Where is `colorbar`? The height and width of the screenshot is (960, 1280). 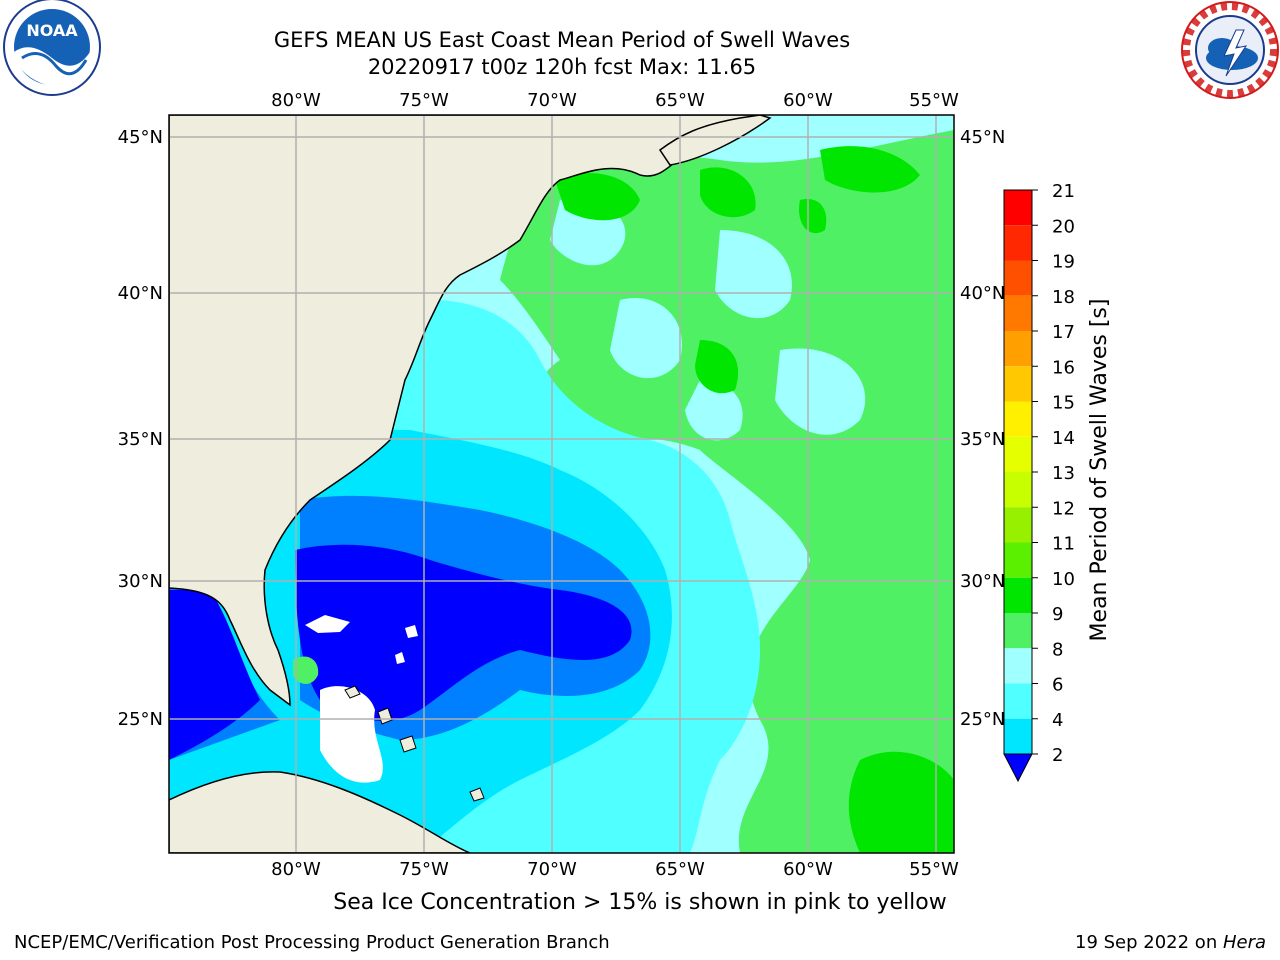
colorbar is located at coordinates (1018, 486).